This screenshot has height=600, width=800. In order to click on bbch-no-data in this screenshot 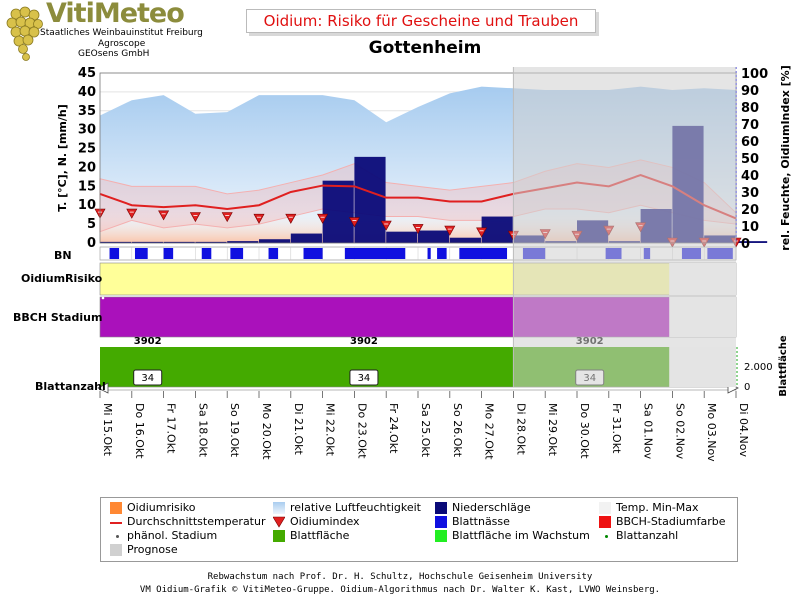, I will do `click(702, 317)`.